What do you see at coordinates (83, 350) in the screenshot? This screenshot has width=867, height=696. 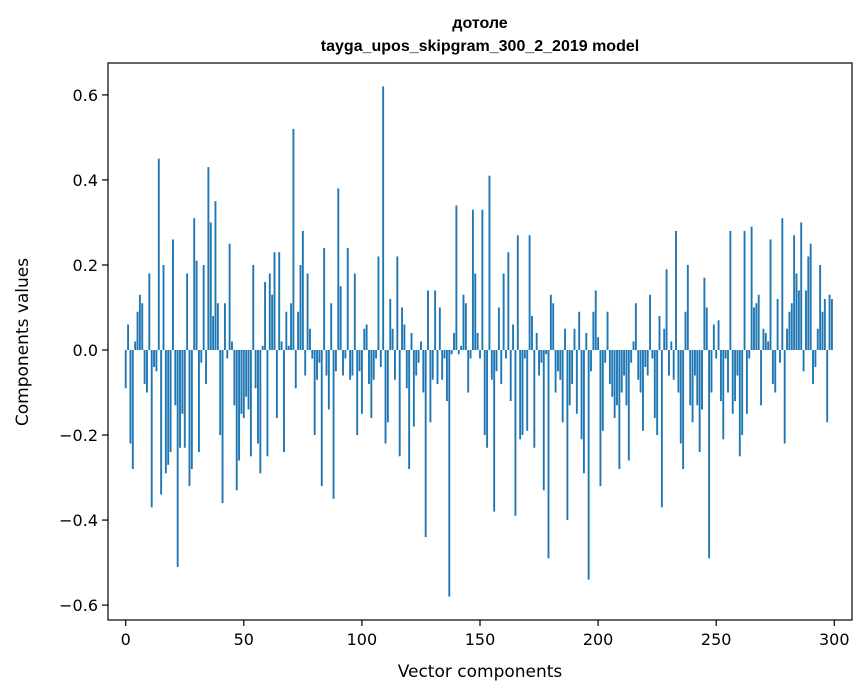 I see `y-axis-ticks: −0.6 −0.4 −0.2 0.0 0.2 0.4 0.6` at bounding box center [83, 350].